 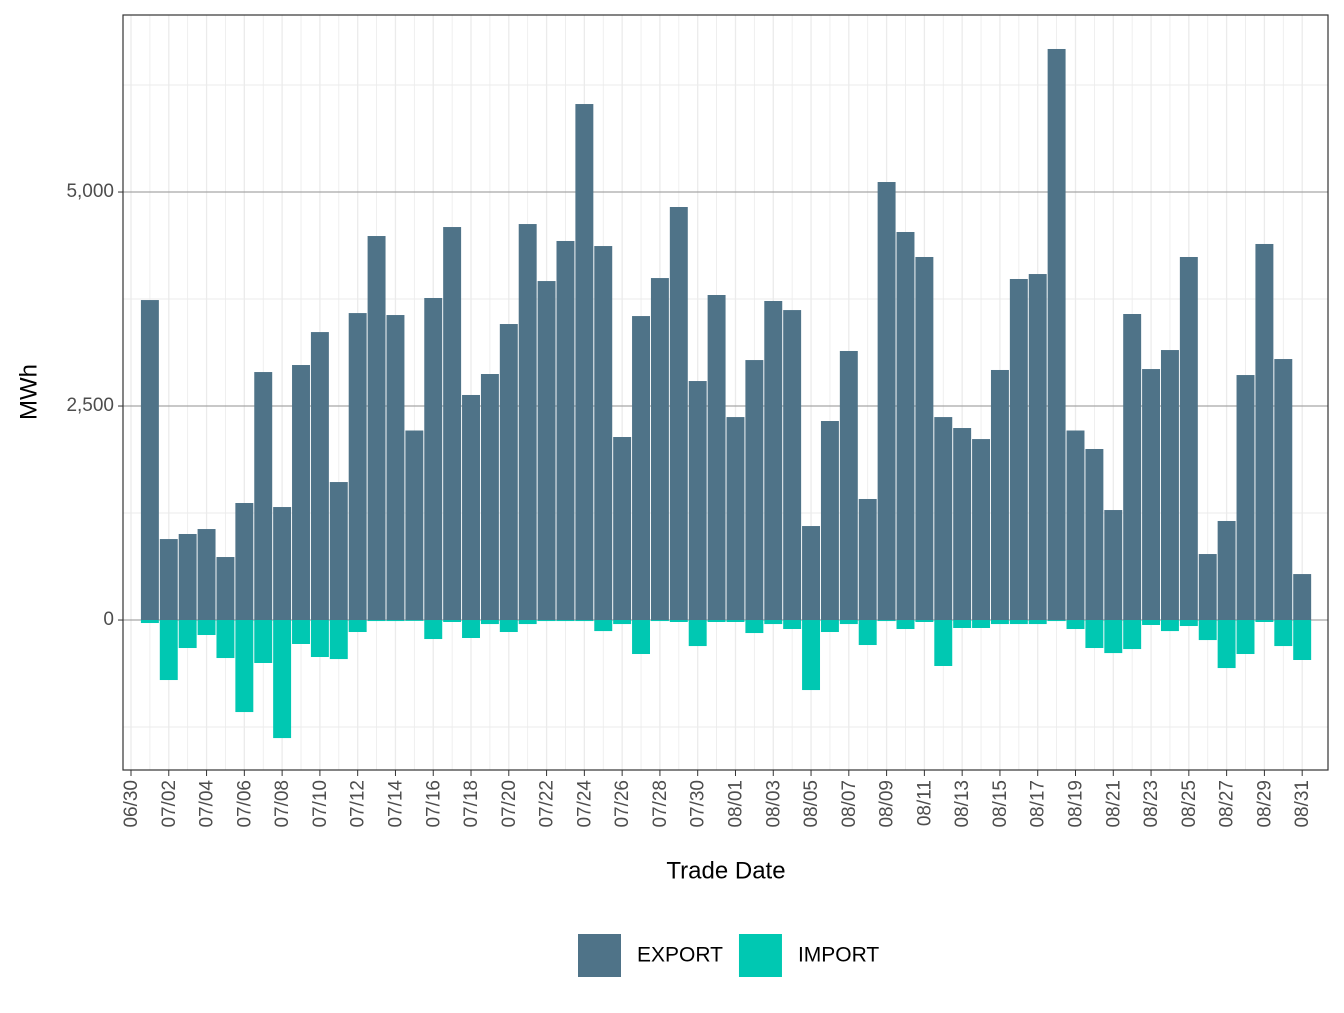 What do you see at coordinates (90, 191) in the screenshot?
I see `y-tick-label: 5,000` at bounding box center [90, 191].